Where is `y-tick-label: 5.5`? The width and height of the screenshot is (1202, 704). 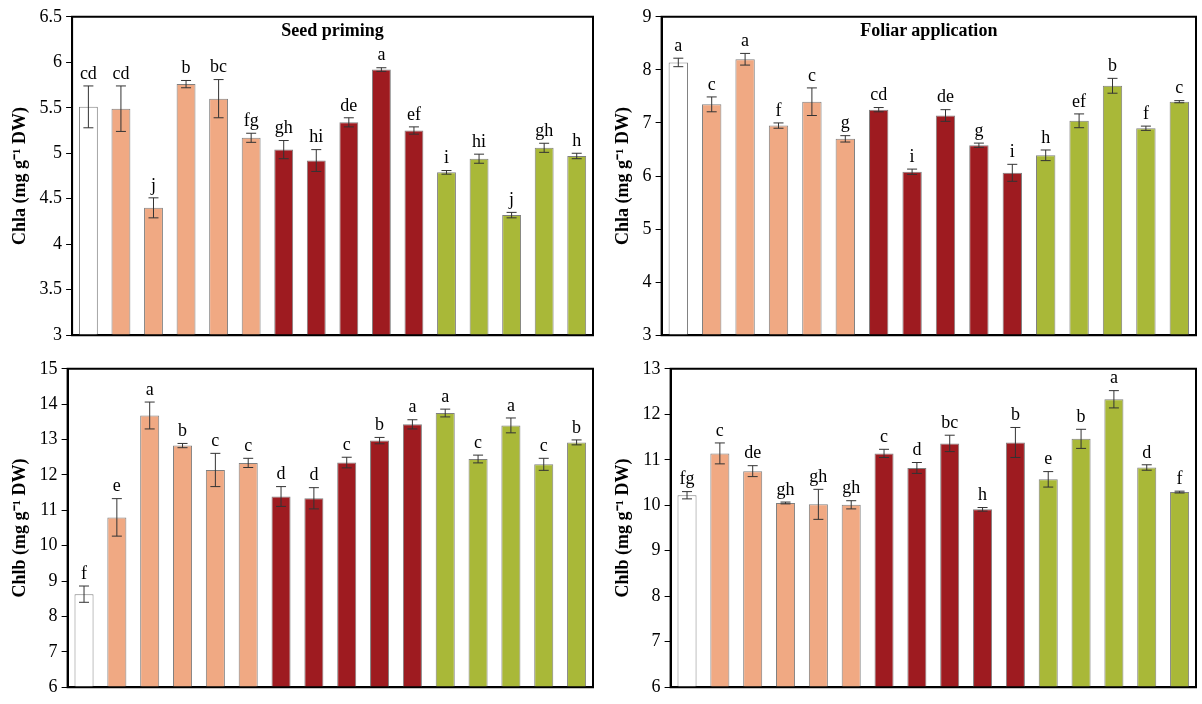 y-tick-label: 5.5 is located at coordinates (51, 106).